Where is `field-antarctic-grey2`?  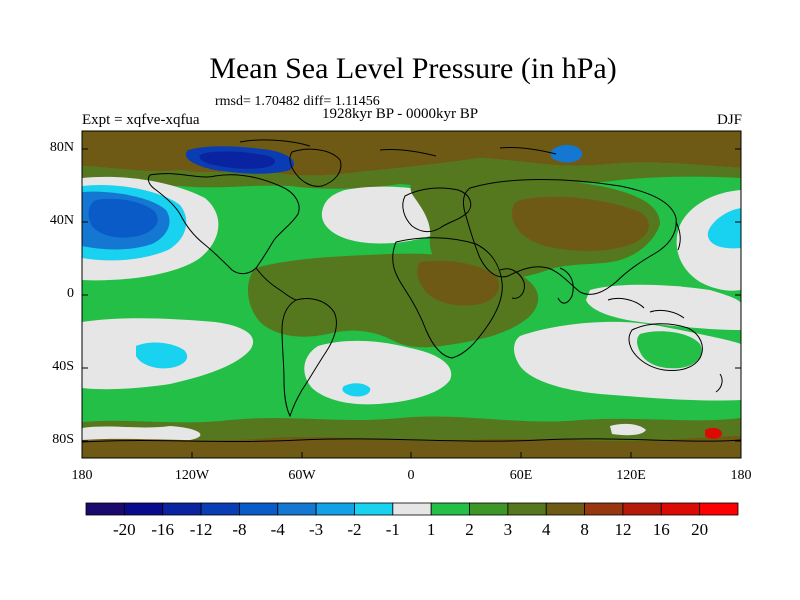 field-antarctic-grey2 is located at coordinates (628, 429).